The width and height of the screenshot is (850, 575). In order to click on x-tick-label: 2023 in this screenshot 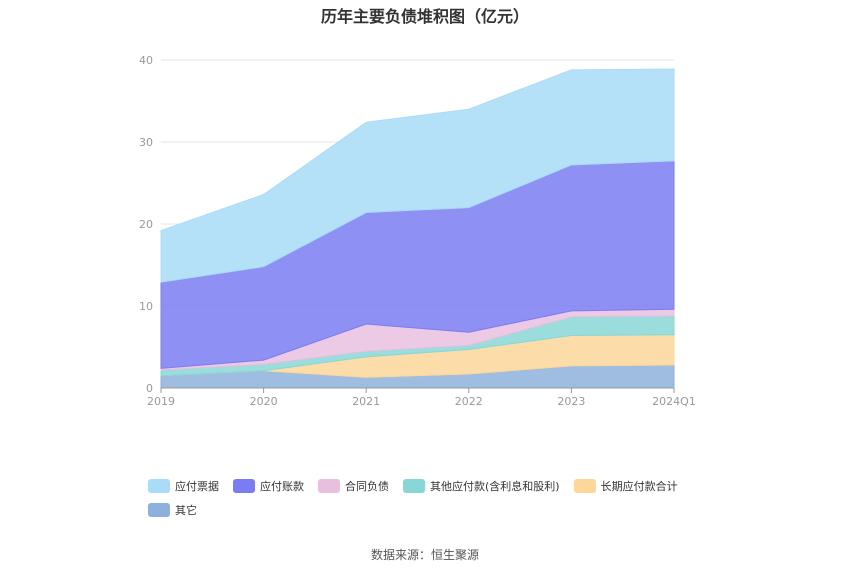, I will do `click(571, 401)`.